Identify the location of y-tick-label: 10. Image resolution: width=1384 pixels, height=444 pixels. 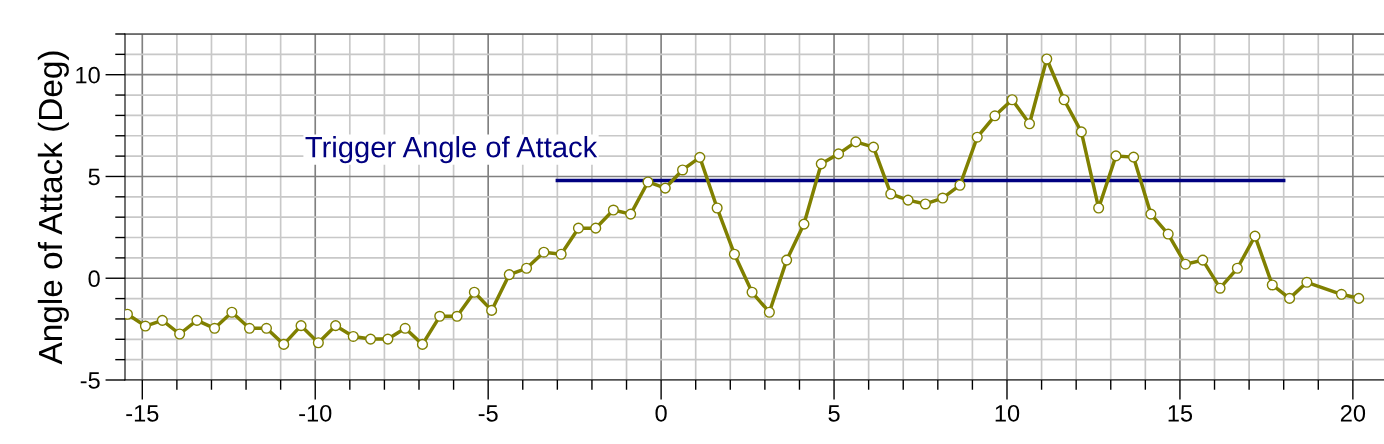
(88, 75).